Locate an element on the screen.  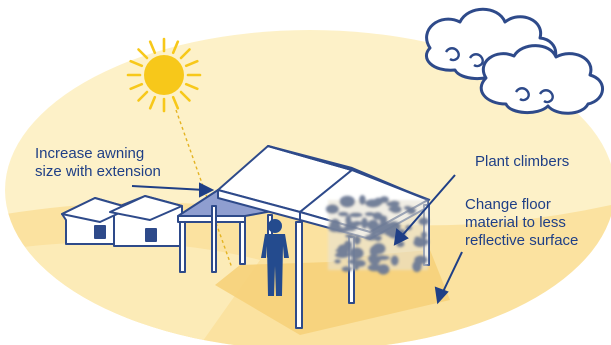
plant-climbers-label: Plant climbers is located at coordinates (522, 161).